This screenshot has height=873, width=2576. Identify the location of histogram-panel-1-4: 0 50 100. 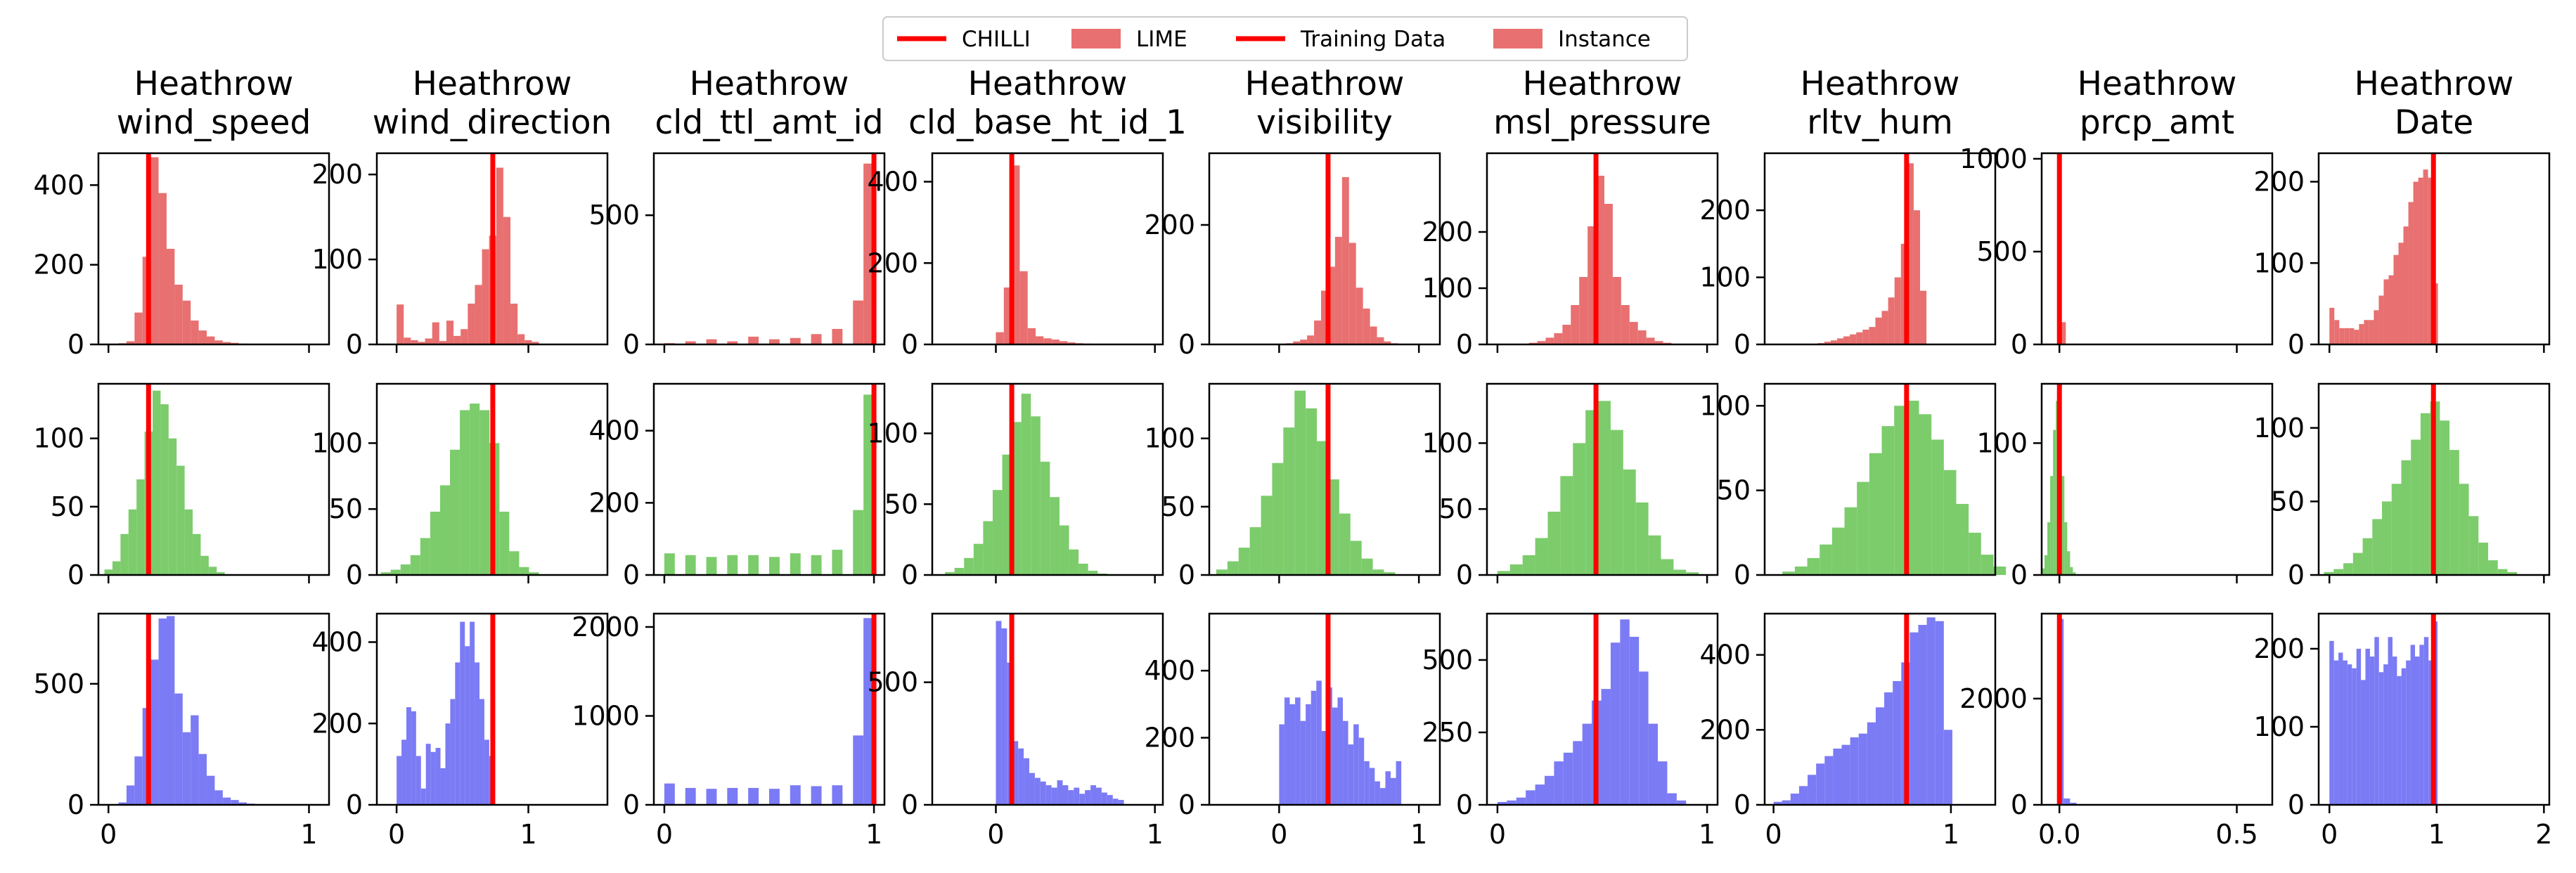
(1292, 486).